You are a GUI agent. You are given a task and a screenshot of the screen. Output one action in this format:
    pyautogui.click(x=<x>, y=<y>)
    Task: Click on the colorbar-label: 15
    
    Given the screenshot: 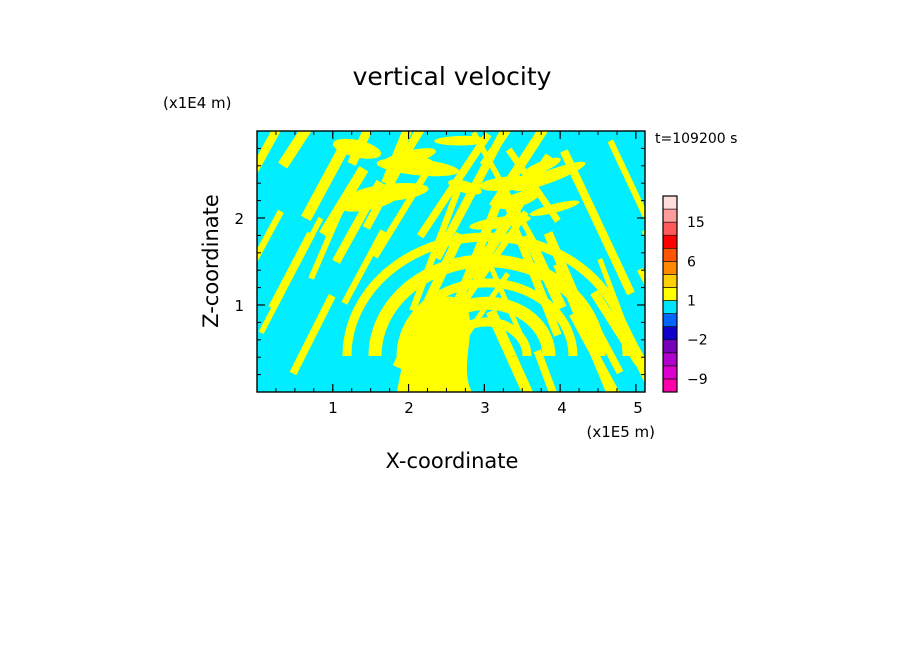 What is the action you would take?
    pyautogui.click(x=696, y=223)
    